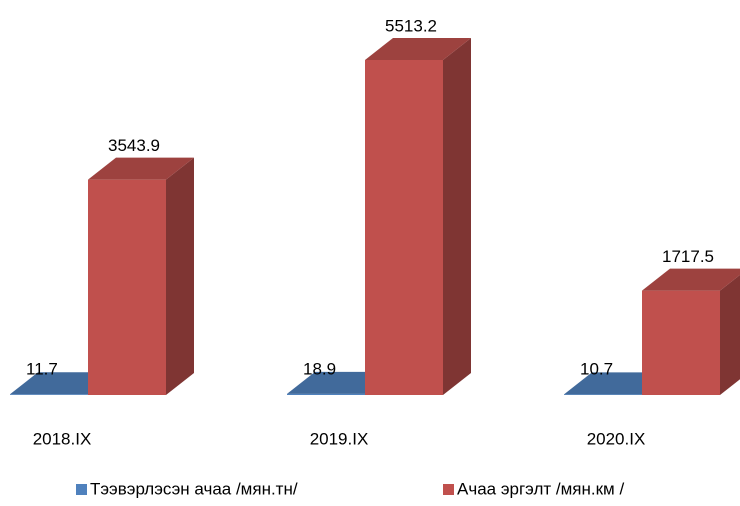  Describe the element at coordinates (134, 145) in the screenshot. I see `data-label: 3543.9` at that location.